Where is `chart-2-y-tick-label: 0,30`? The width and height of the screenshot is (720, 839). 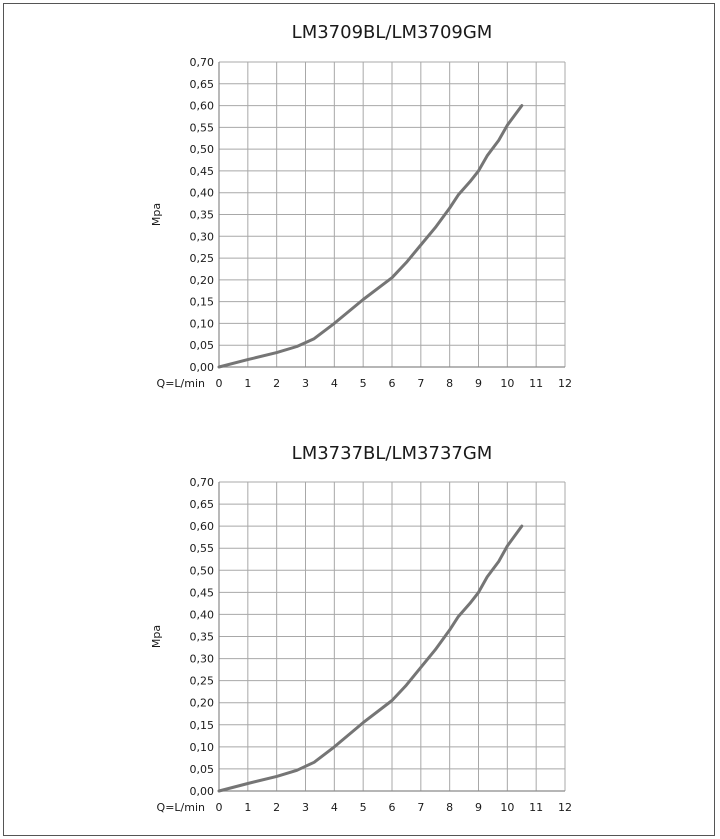 chart-2-y-tick-label: 0,30 is located at coordinates (202, 659).